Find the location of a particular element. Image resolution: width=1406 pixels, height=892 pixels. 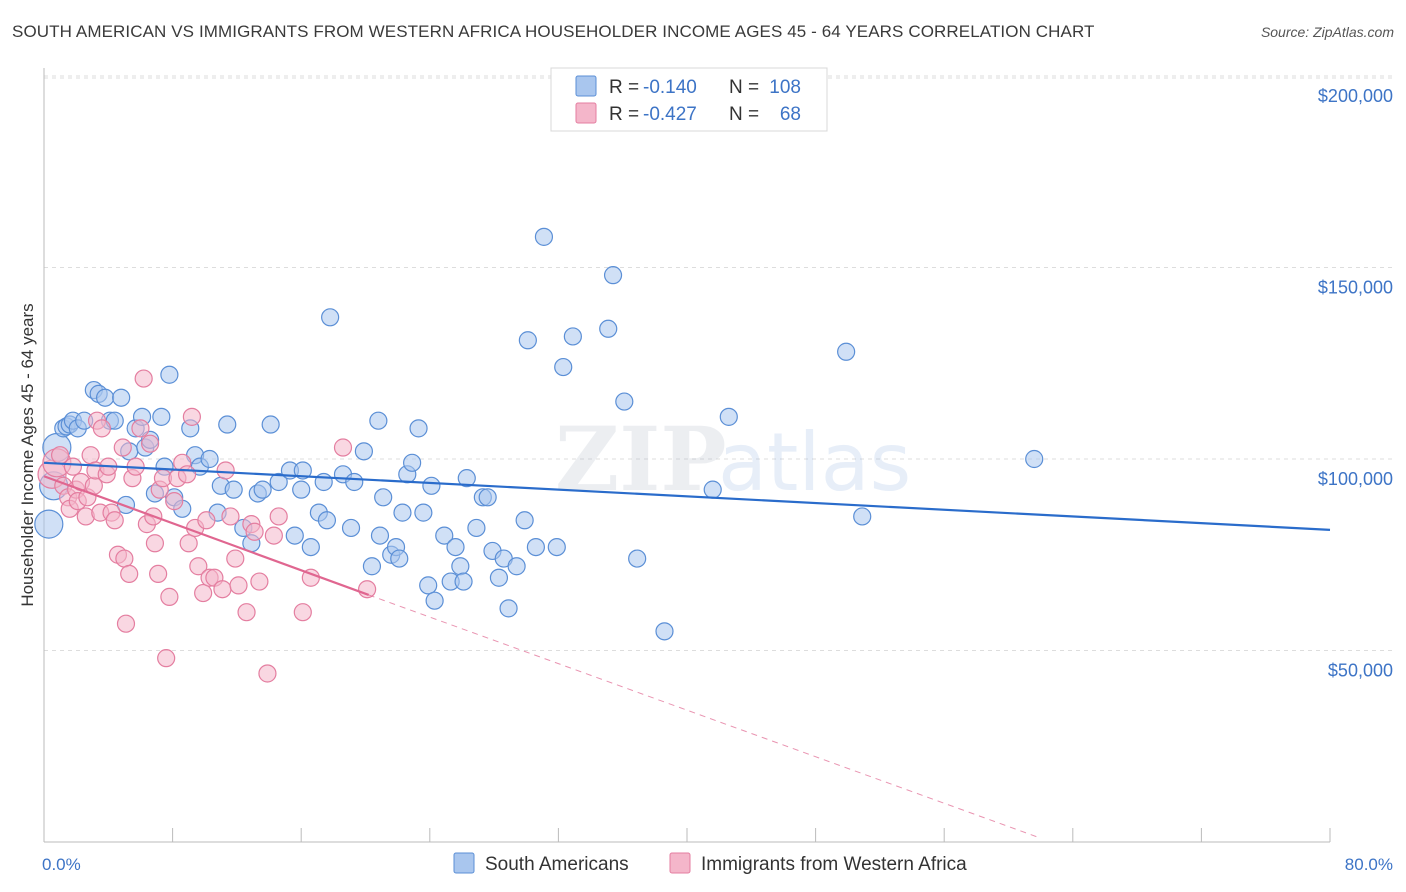

trend-line-western-africa-extension is located at coordinates (704, 716).